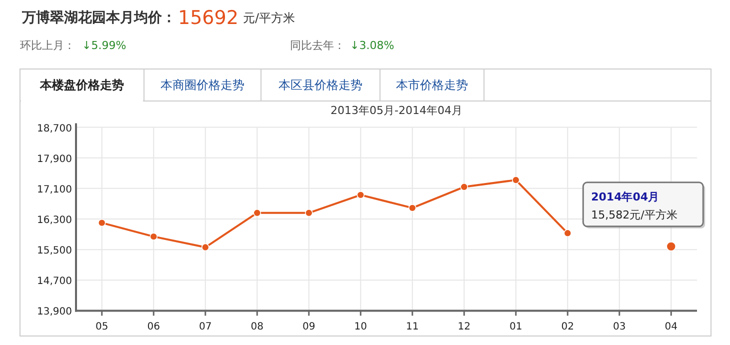 This screenshot has width=730, height=345. Describe the element at coordinates (567, 327) in the screenshot. I see `x-tick-label: 02` at that location.